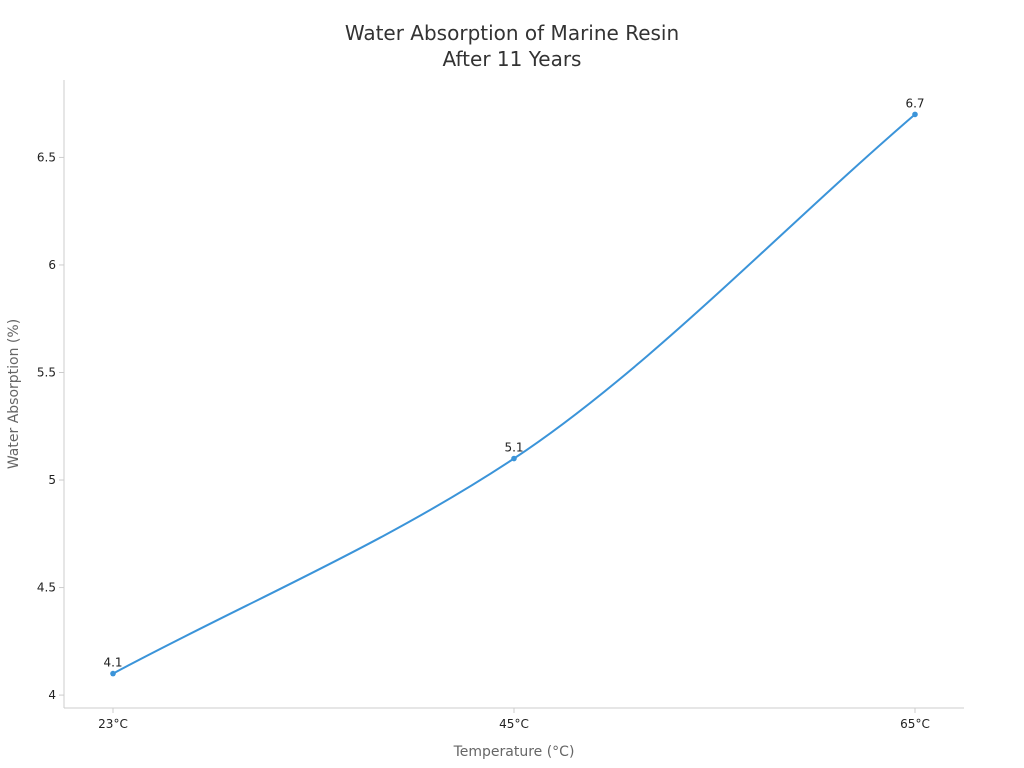  I want to click on x-tick-label: 65°C, so click(915, 724).